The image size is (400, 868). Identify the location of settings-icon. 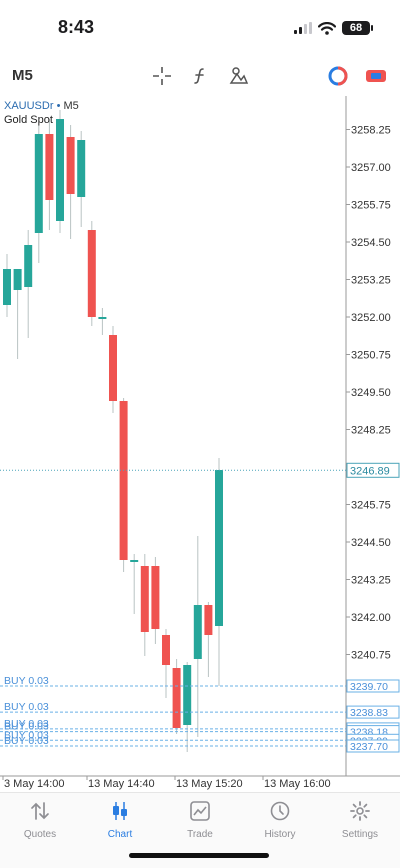
(360, 811).